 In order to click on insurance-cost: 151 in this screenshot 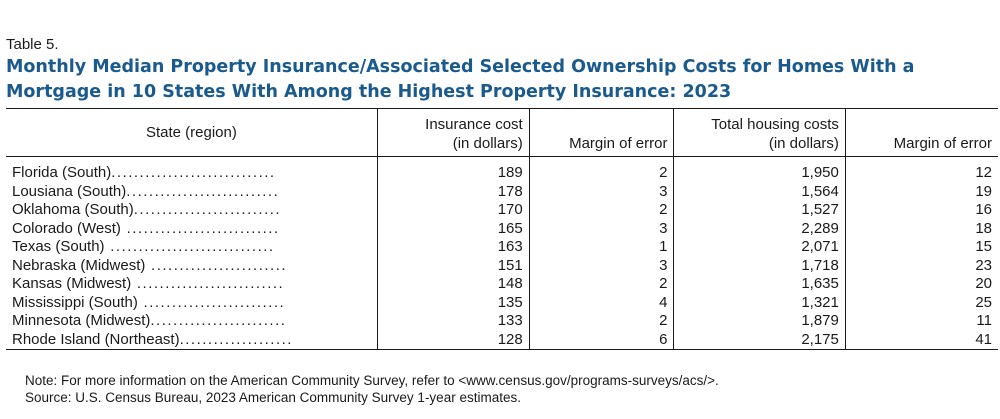, I will do `click(453, 265)`.